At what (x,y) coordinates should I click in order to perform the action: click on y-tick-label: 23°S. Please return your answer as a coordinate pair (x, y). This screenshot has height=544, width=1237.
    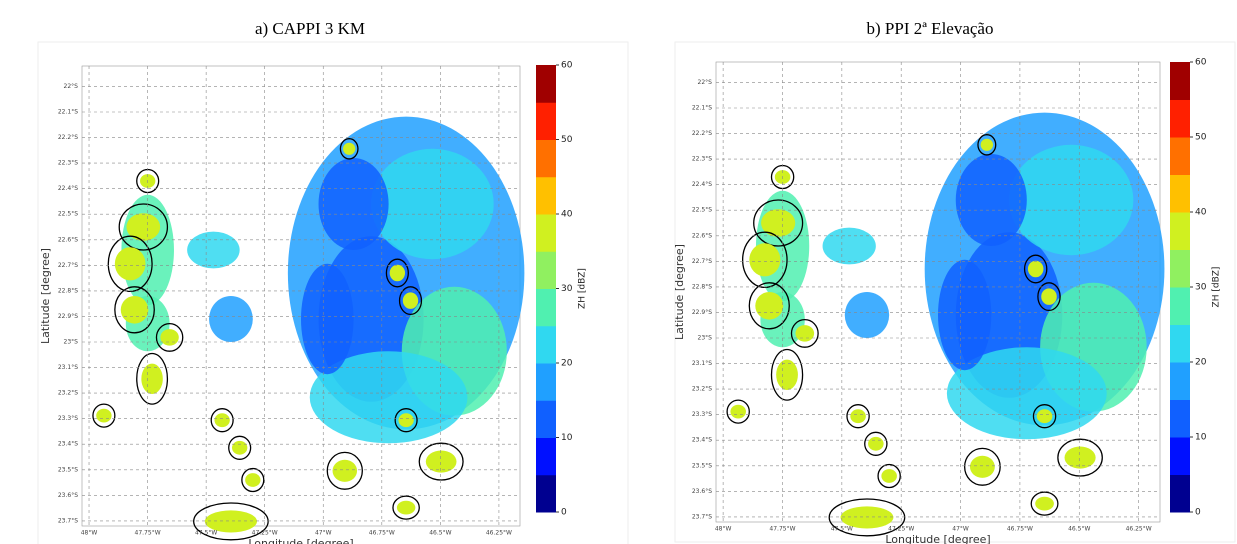
    Looking at the image, I should click on (71, 342).